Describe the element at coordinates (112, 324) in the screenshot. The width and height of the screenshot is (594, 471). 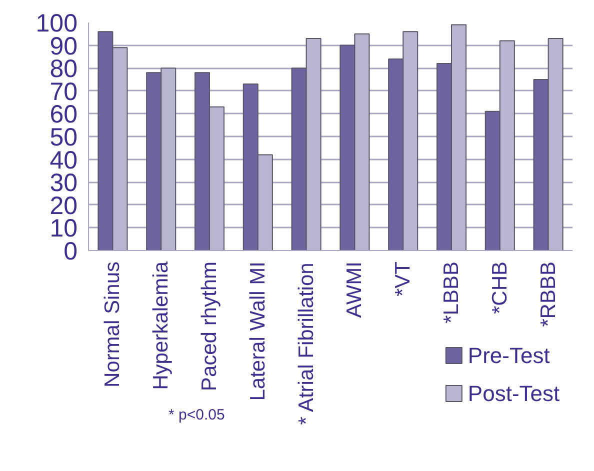
I see `x-tick-label: Normal Sinus` at that location.